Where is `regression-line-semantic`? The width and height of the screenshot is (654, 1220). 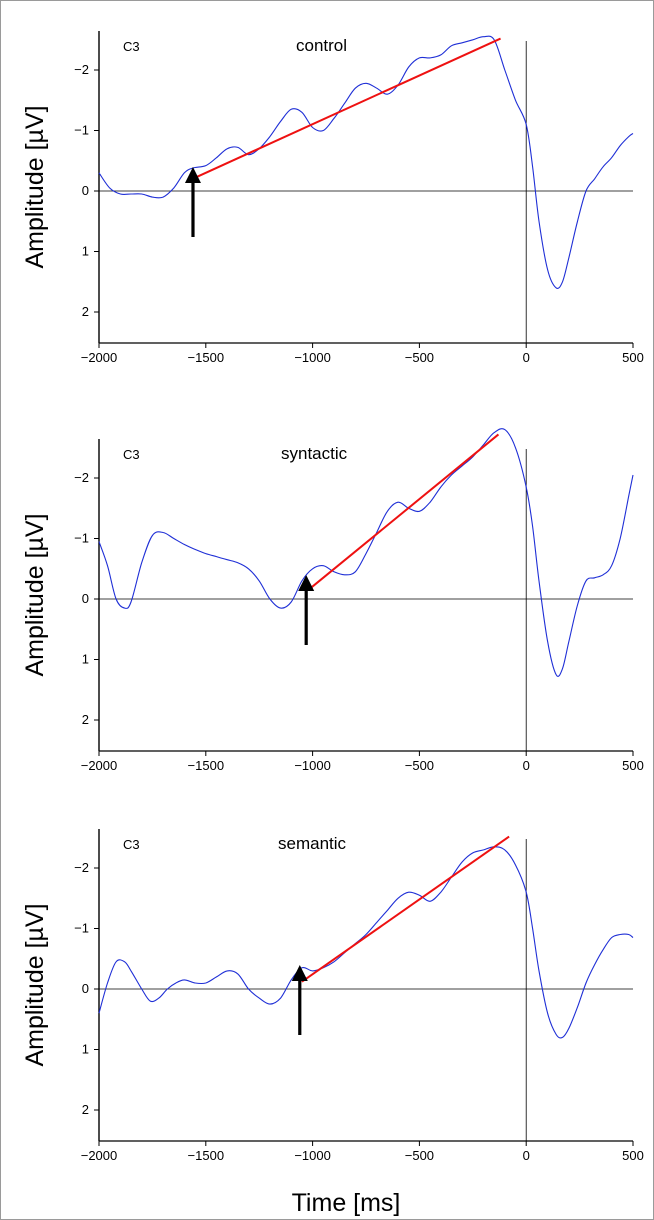 regression-line-semantic is located at coordinates (405, 909).